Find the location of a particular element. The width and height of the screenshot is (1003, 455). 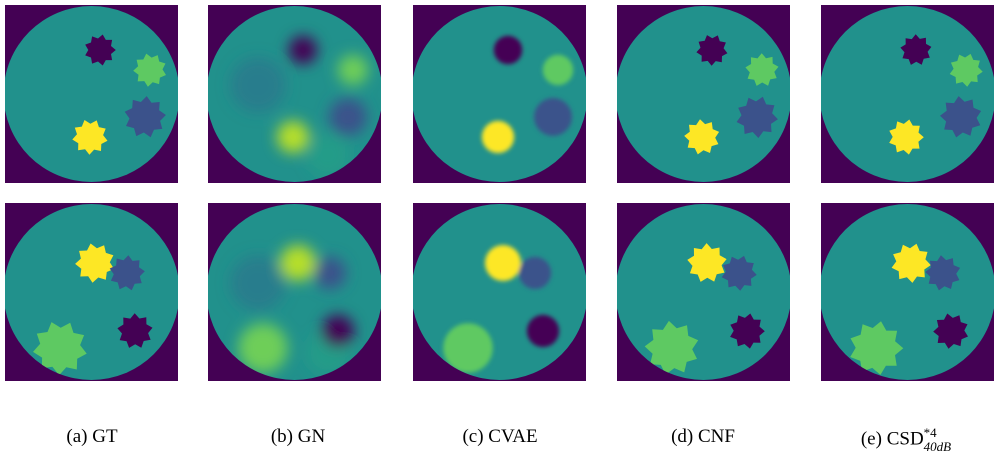

caption-label: (a) is located at coordinates (77, 436).